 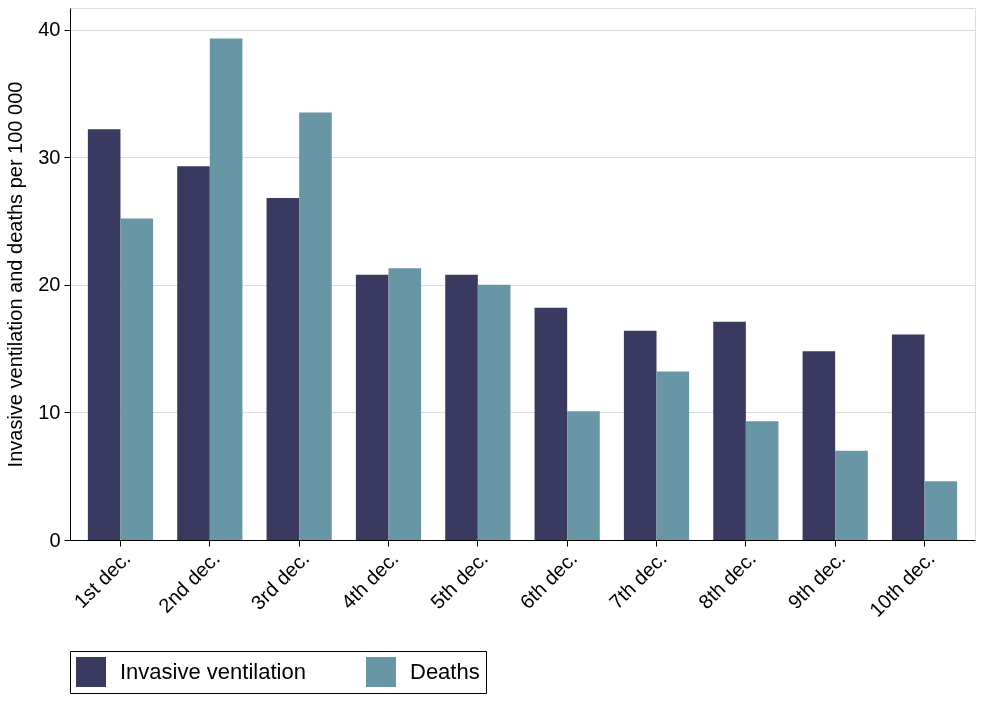 What do you see at coordinates (901, 584) in the screenshot?
I see `x-tick-label: 10th dec.` at bounding box center [901, 584].